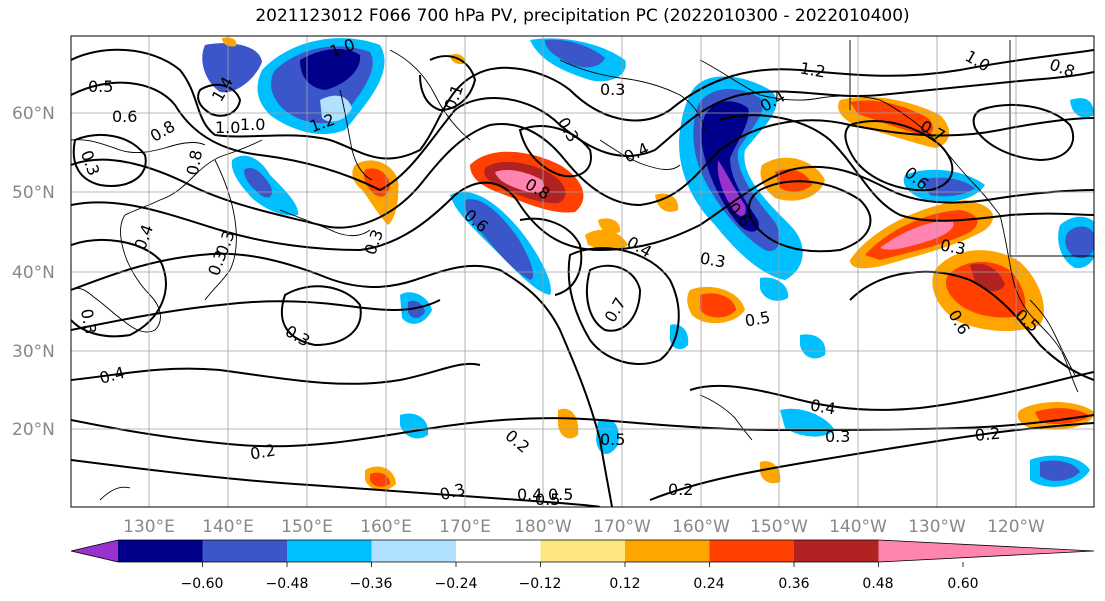 The image size is (1105, 601). Describe the element at coordinates (708, 584) in the screenshot. I see `colorbar-tick-label: 0.24` at that location.